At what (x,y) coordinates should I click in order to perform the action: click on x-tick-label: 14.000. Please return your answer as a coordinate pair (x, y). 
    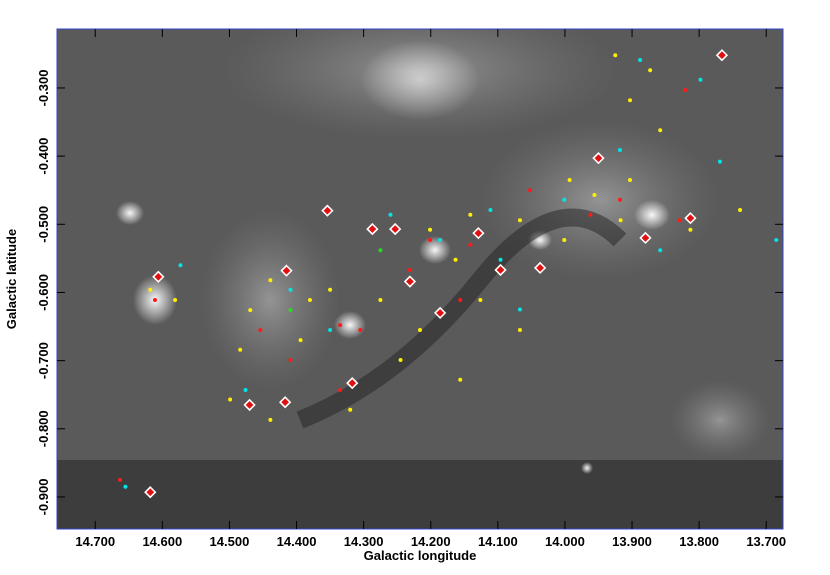
    Looking at the image, I should click on (565, 541).